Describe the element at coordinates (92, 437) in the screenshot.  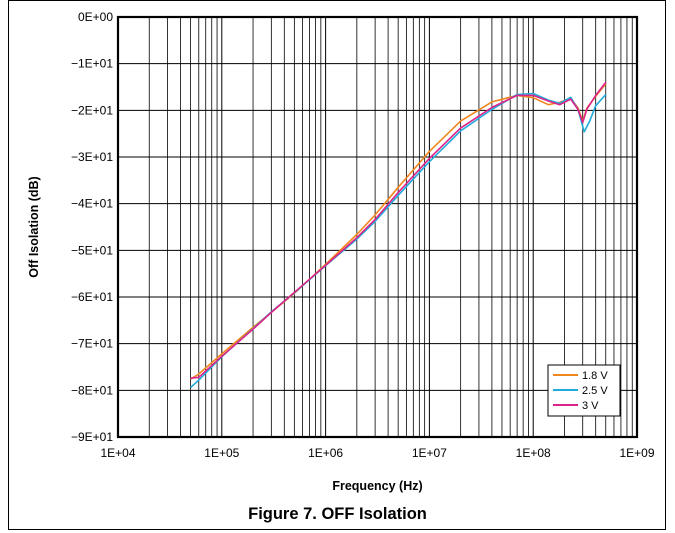
I see `y-tick-label: −9E+01` at that location.